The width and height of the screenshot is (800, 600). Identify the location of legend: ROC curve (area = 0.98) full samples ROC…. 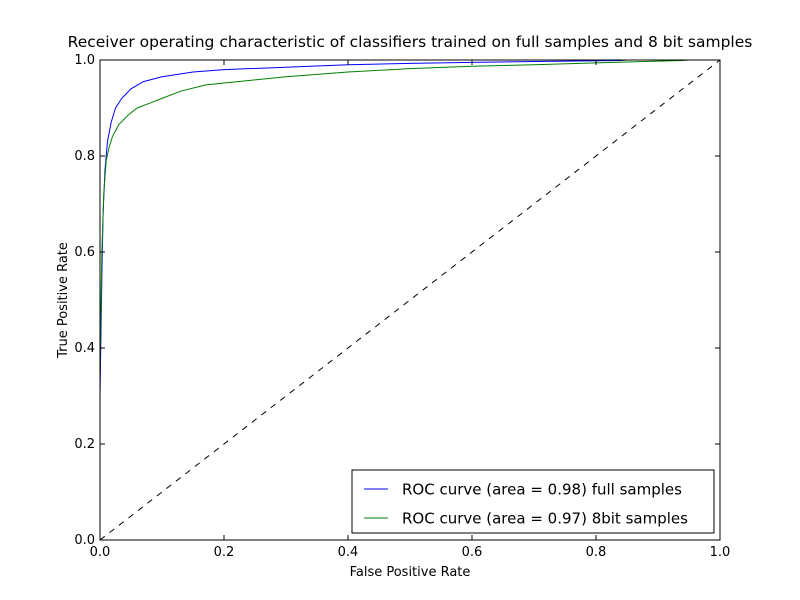
(533, 501).